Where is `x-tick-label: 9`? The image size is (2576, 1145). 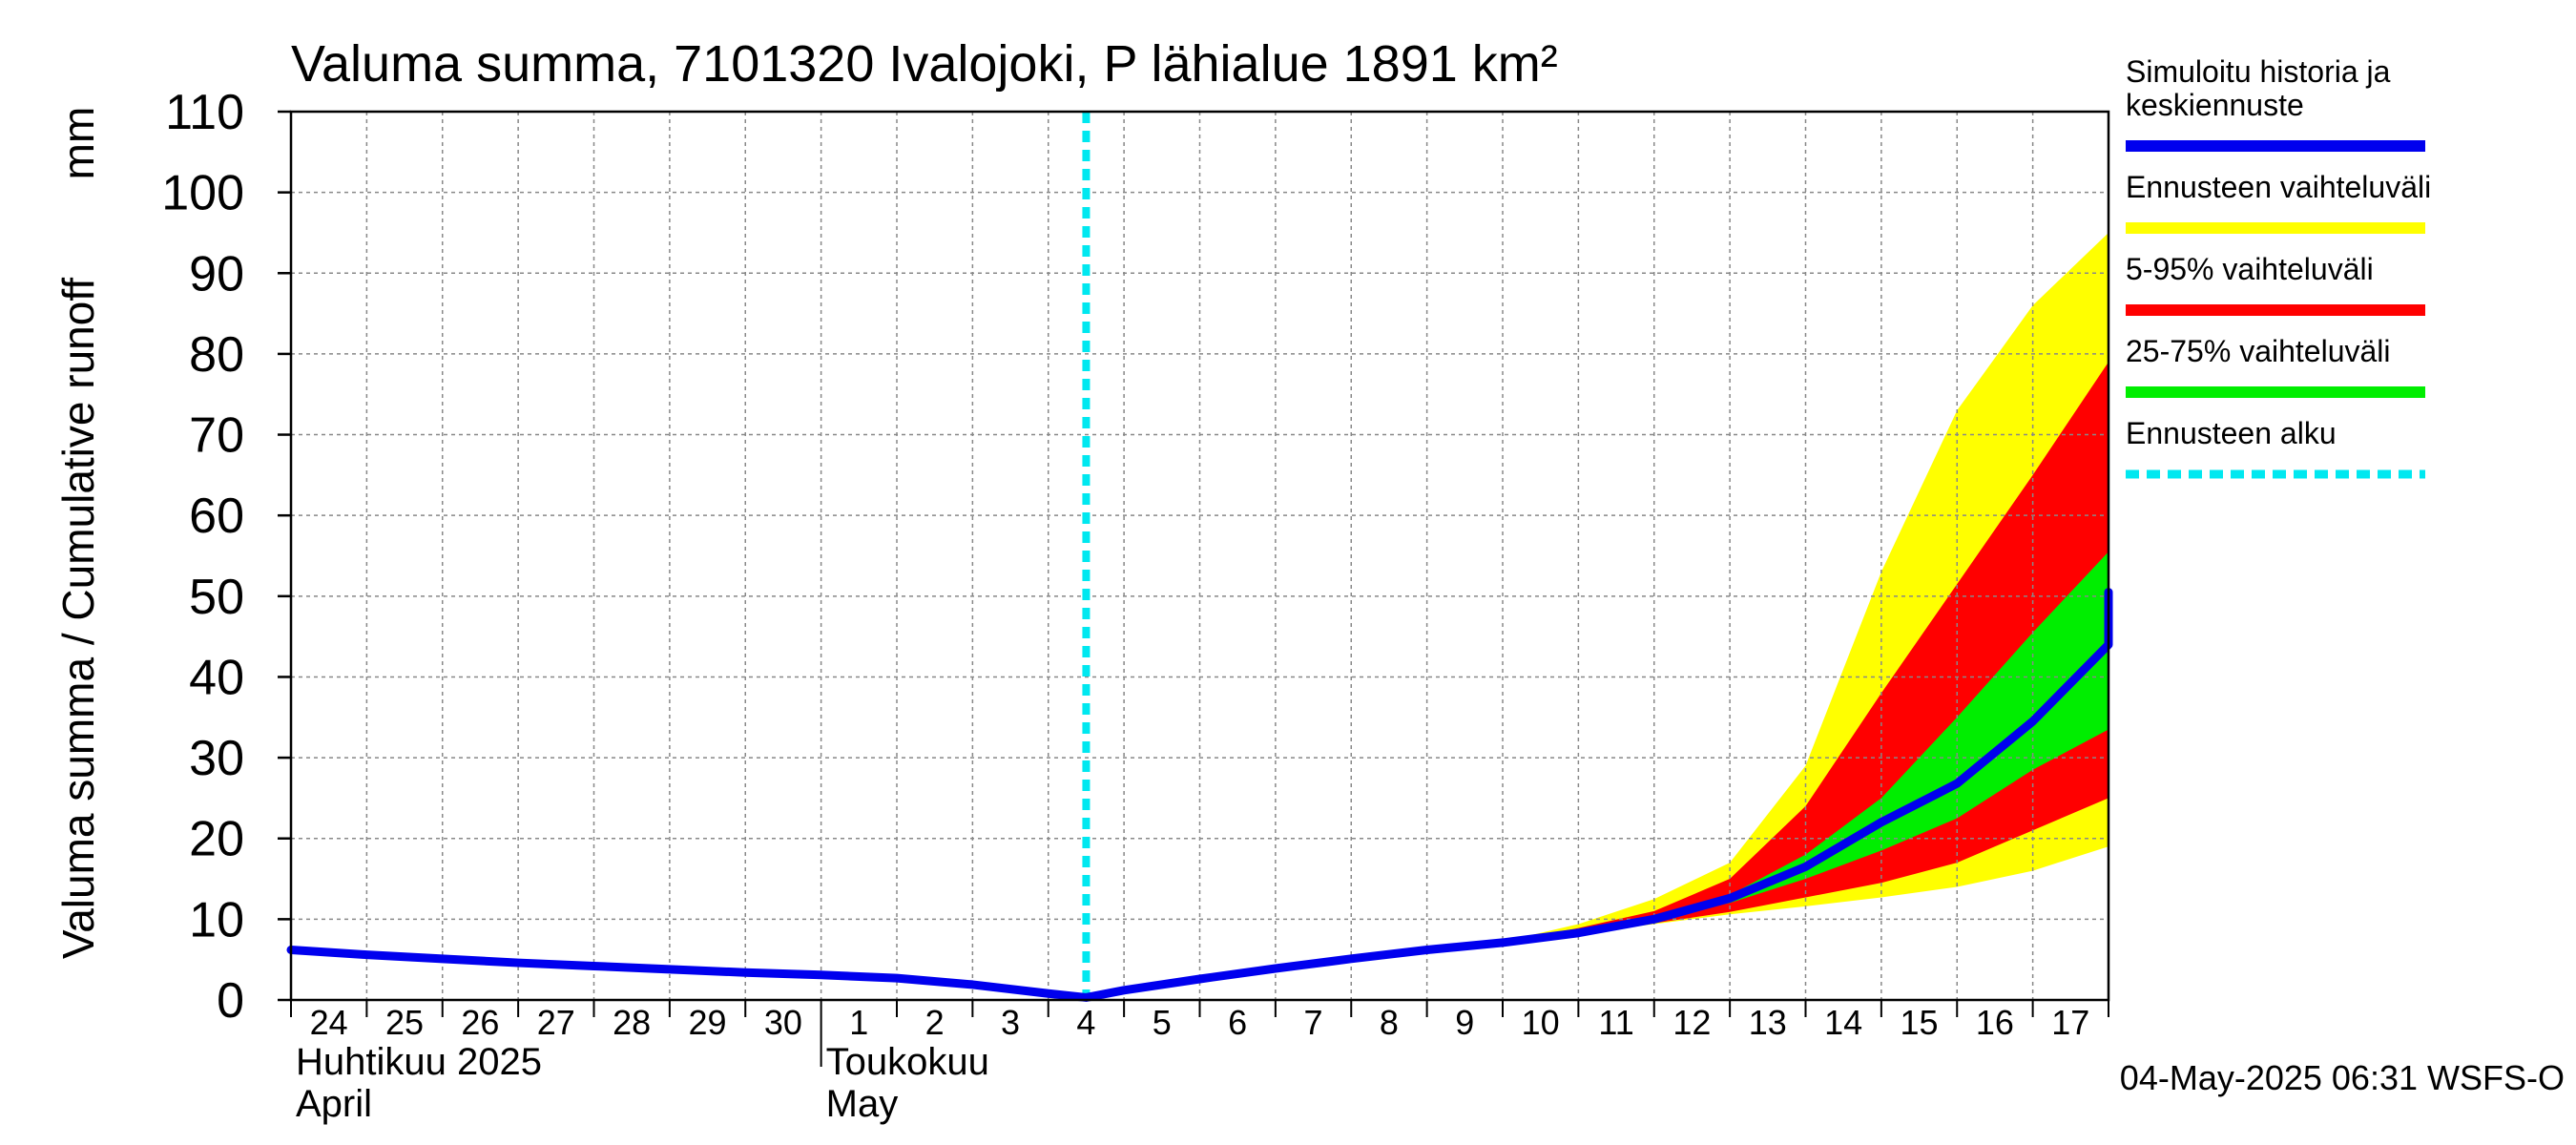 x-tick-label: 9 is located at coordinates (1464, 1022).